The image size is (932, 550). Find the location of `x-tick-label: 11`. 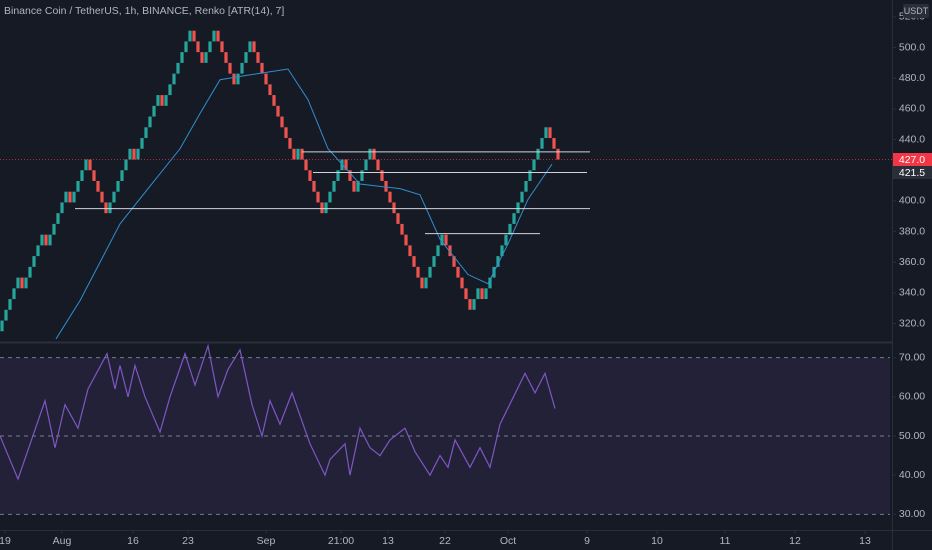

x-tick-label: 11 is located at coordinates (725, 541).